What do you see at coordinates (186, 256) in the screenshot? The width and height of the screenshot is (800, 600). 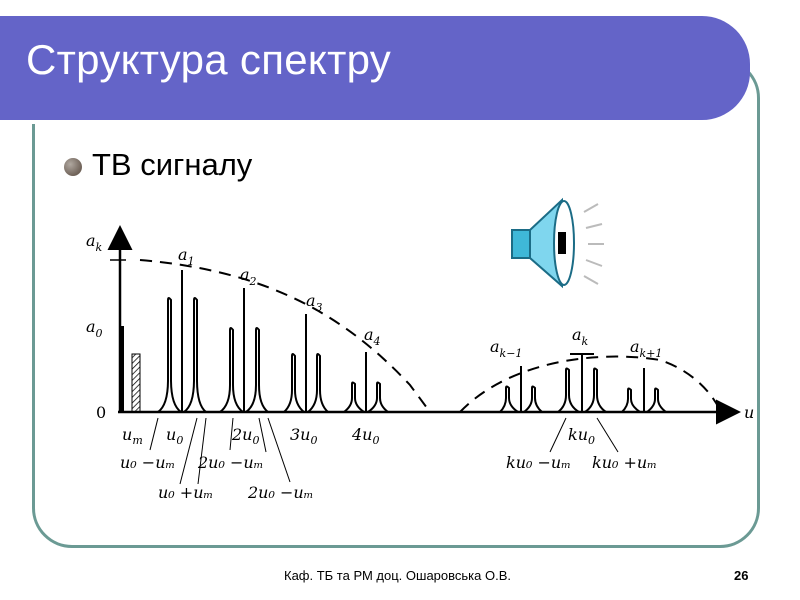 I see `peak-label-a1: a1` at bounding box center [186, 256].